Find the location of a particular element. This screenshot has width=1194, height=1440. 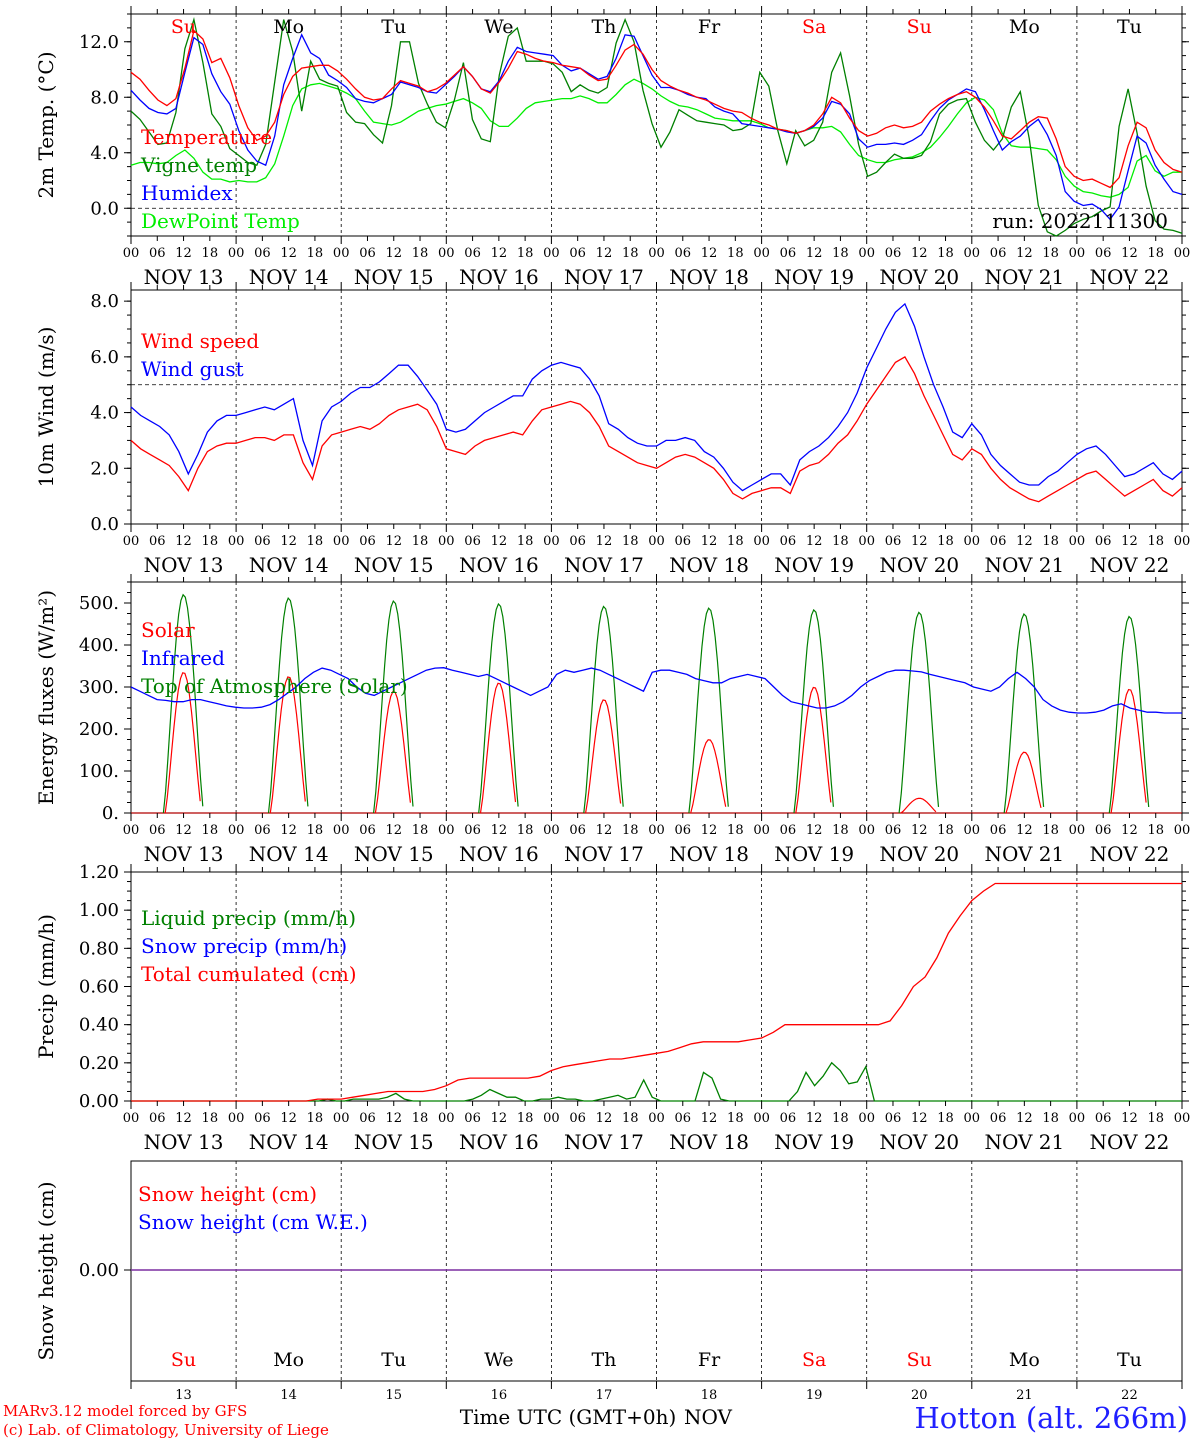

day-number-label: 13 is located at coordinates (183, 1395).